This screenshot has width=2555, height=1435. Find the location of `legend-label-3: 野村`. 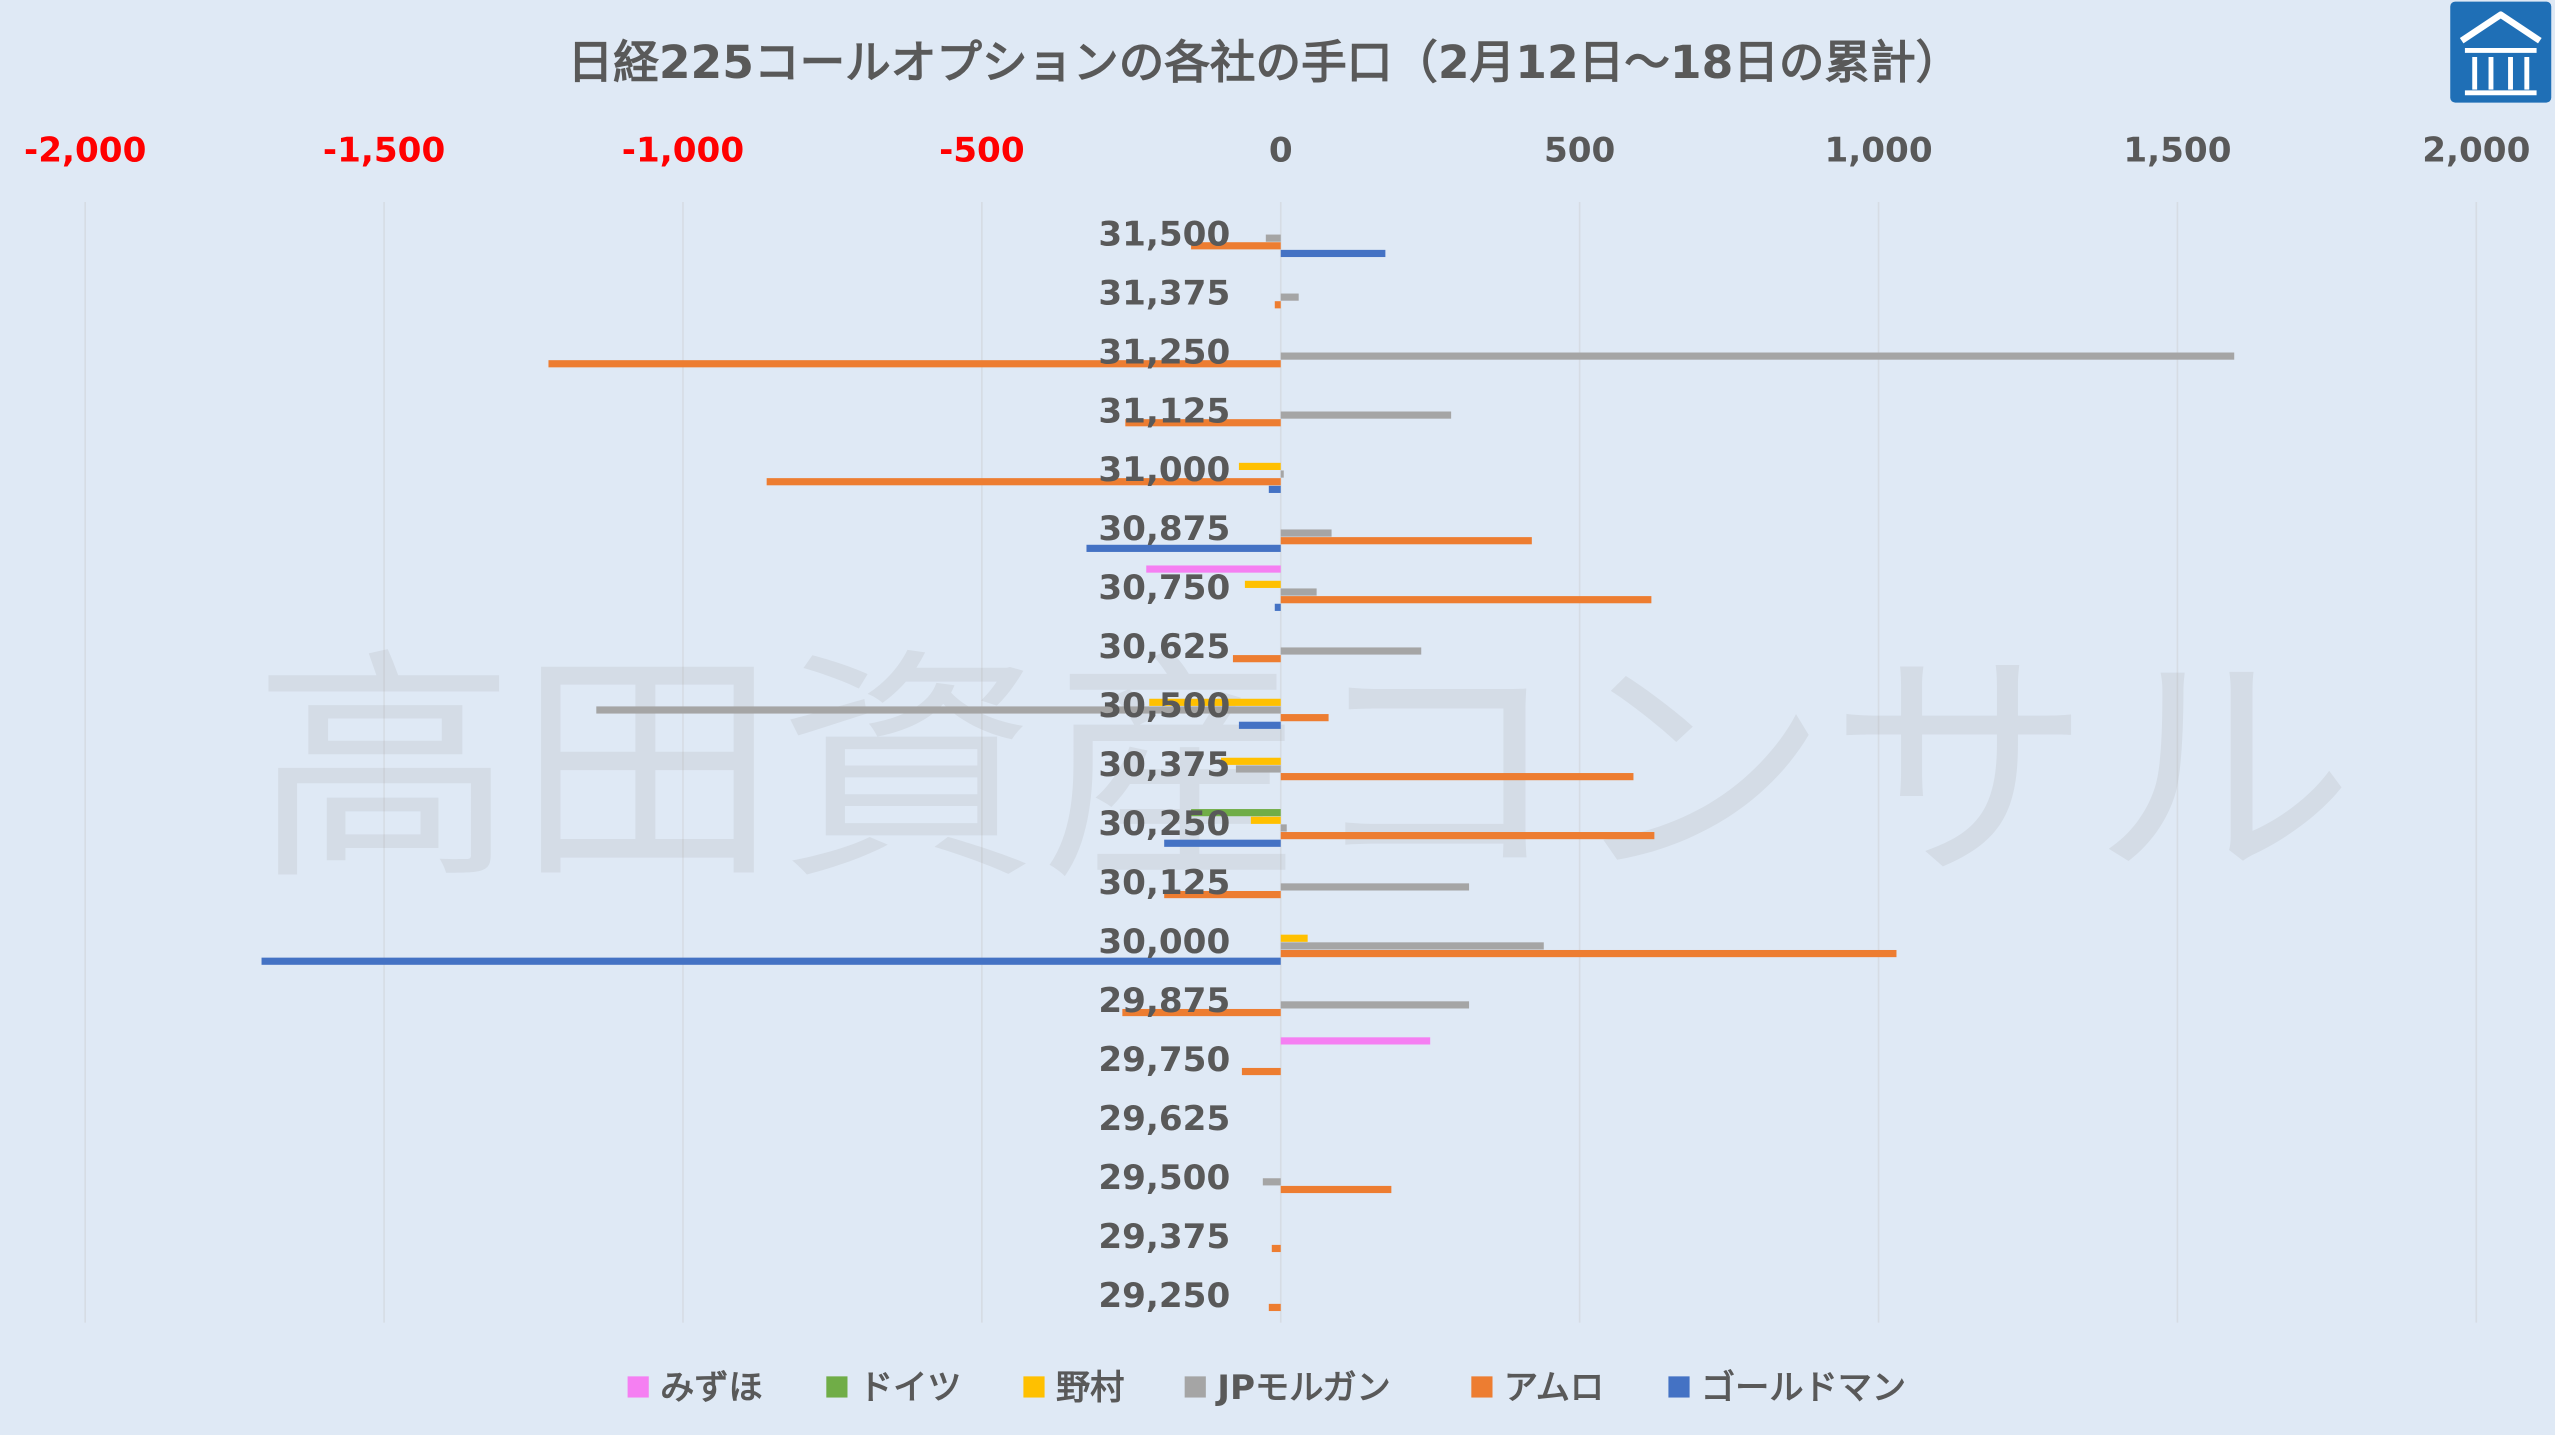

legend-label-3: 野村 is located at coordinates (1090, 1388).